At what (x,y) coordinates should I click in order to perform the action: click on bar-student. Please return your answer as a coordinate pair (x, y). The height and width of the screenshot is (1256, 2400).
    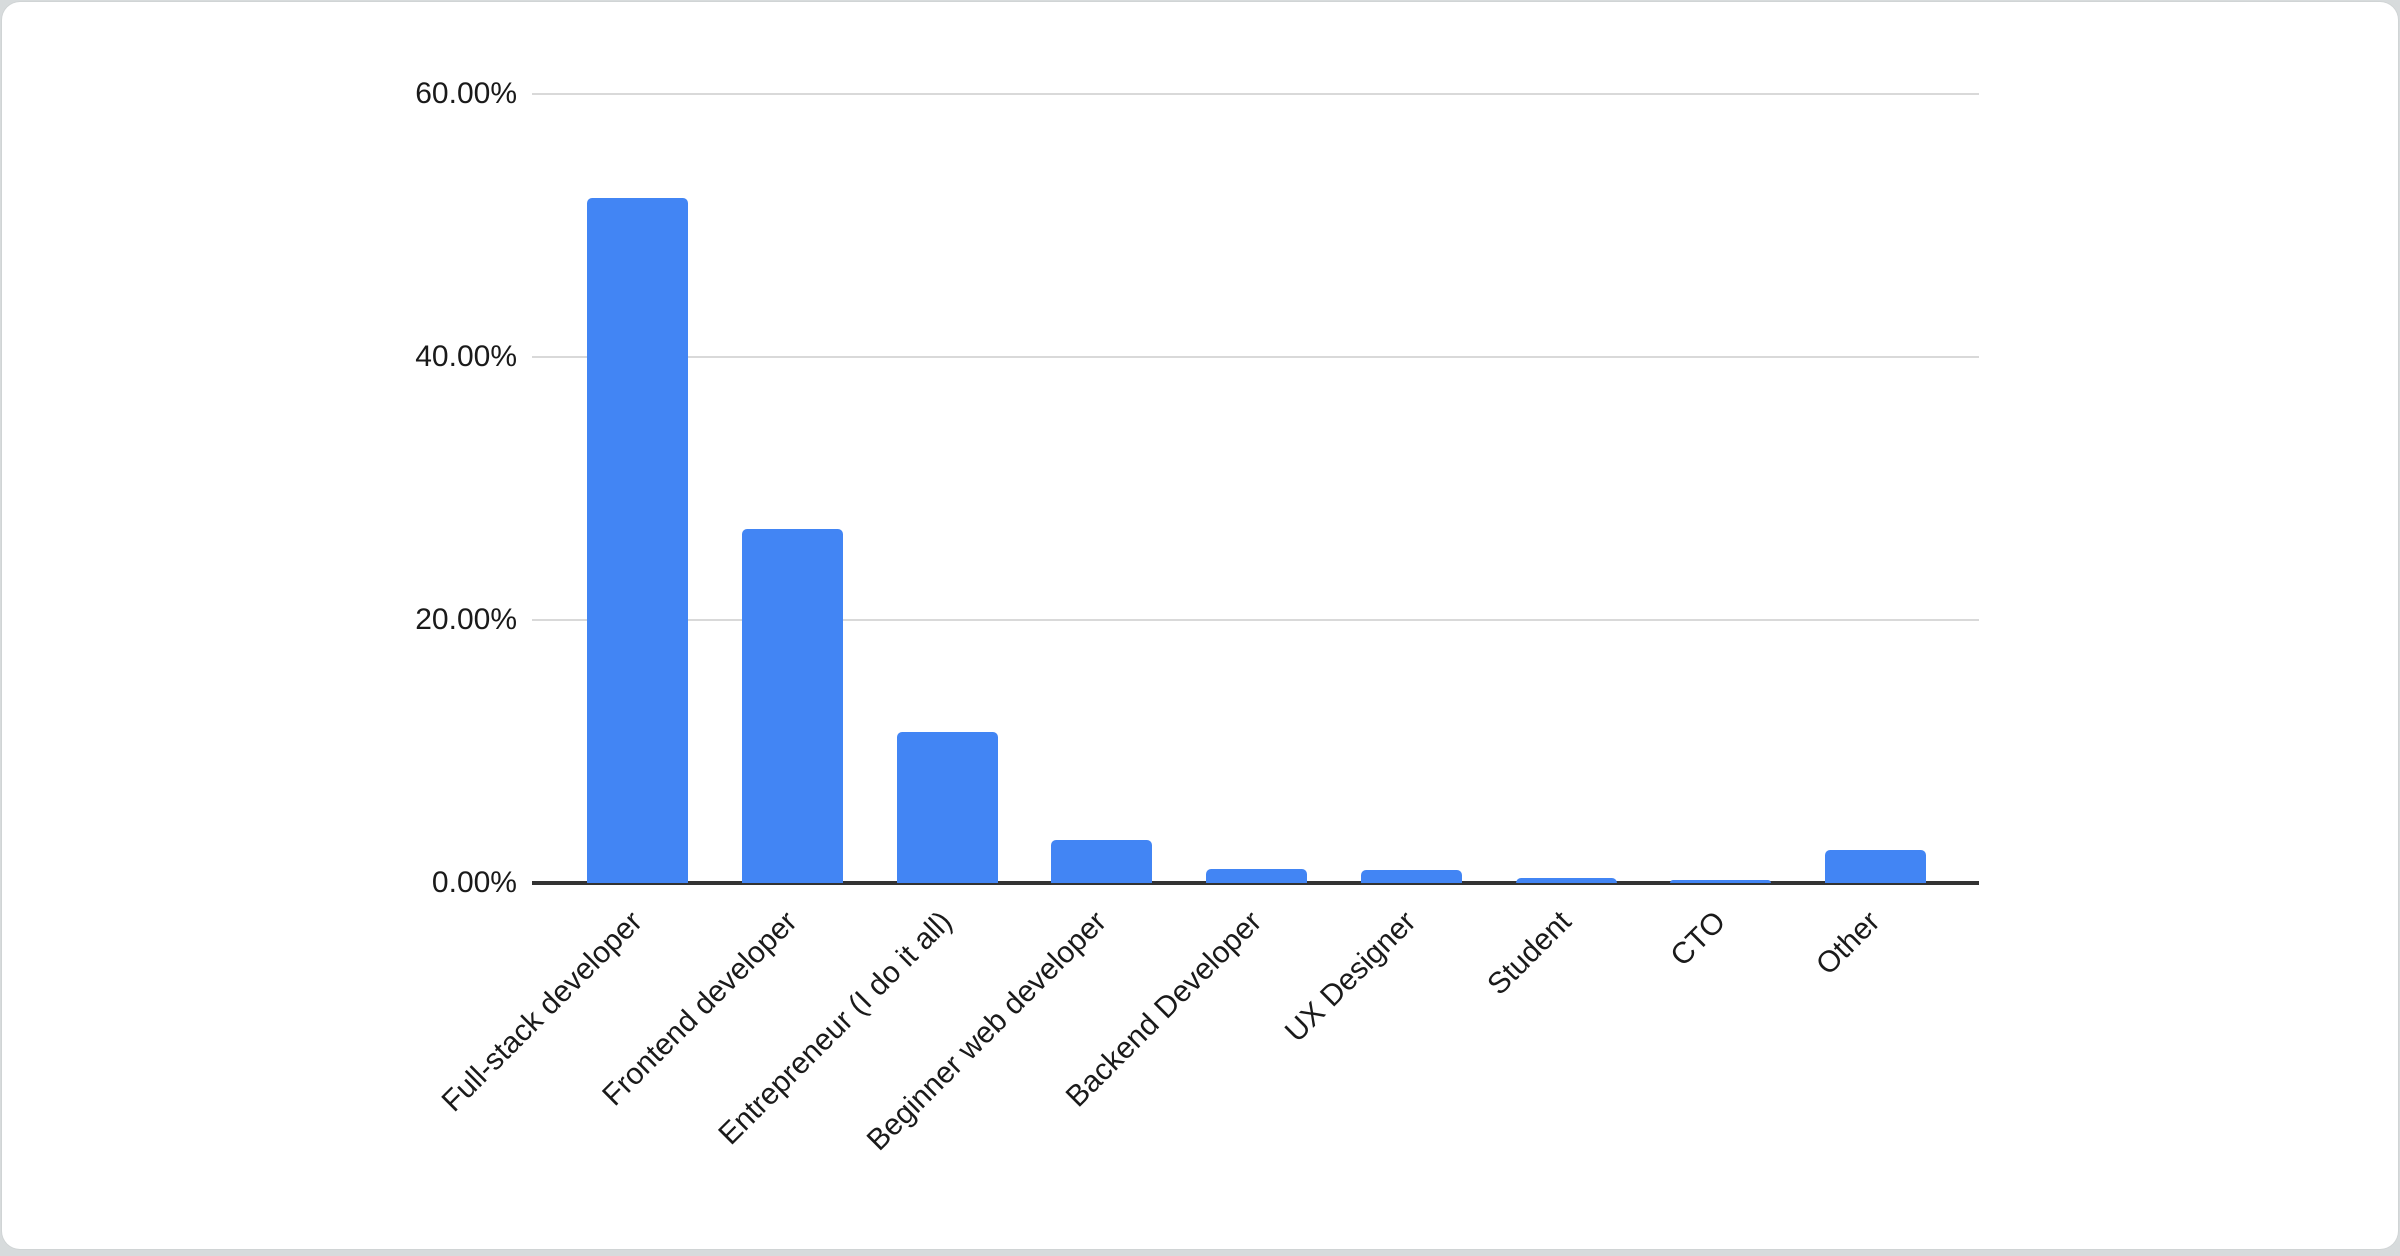
    Looking at the image, I should click on (1566, 880).